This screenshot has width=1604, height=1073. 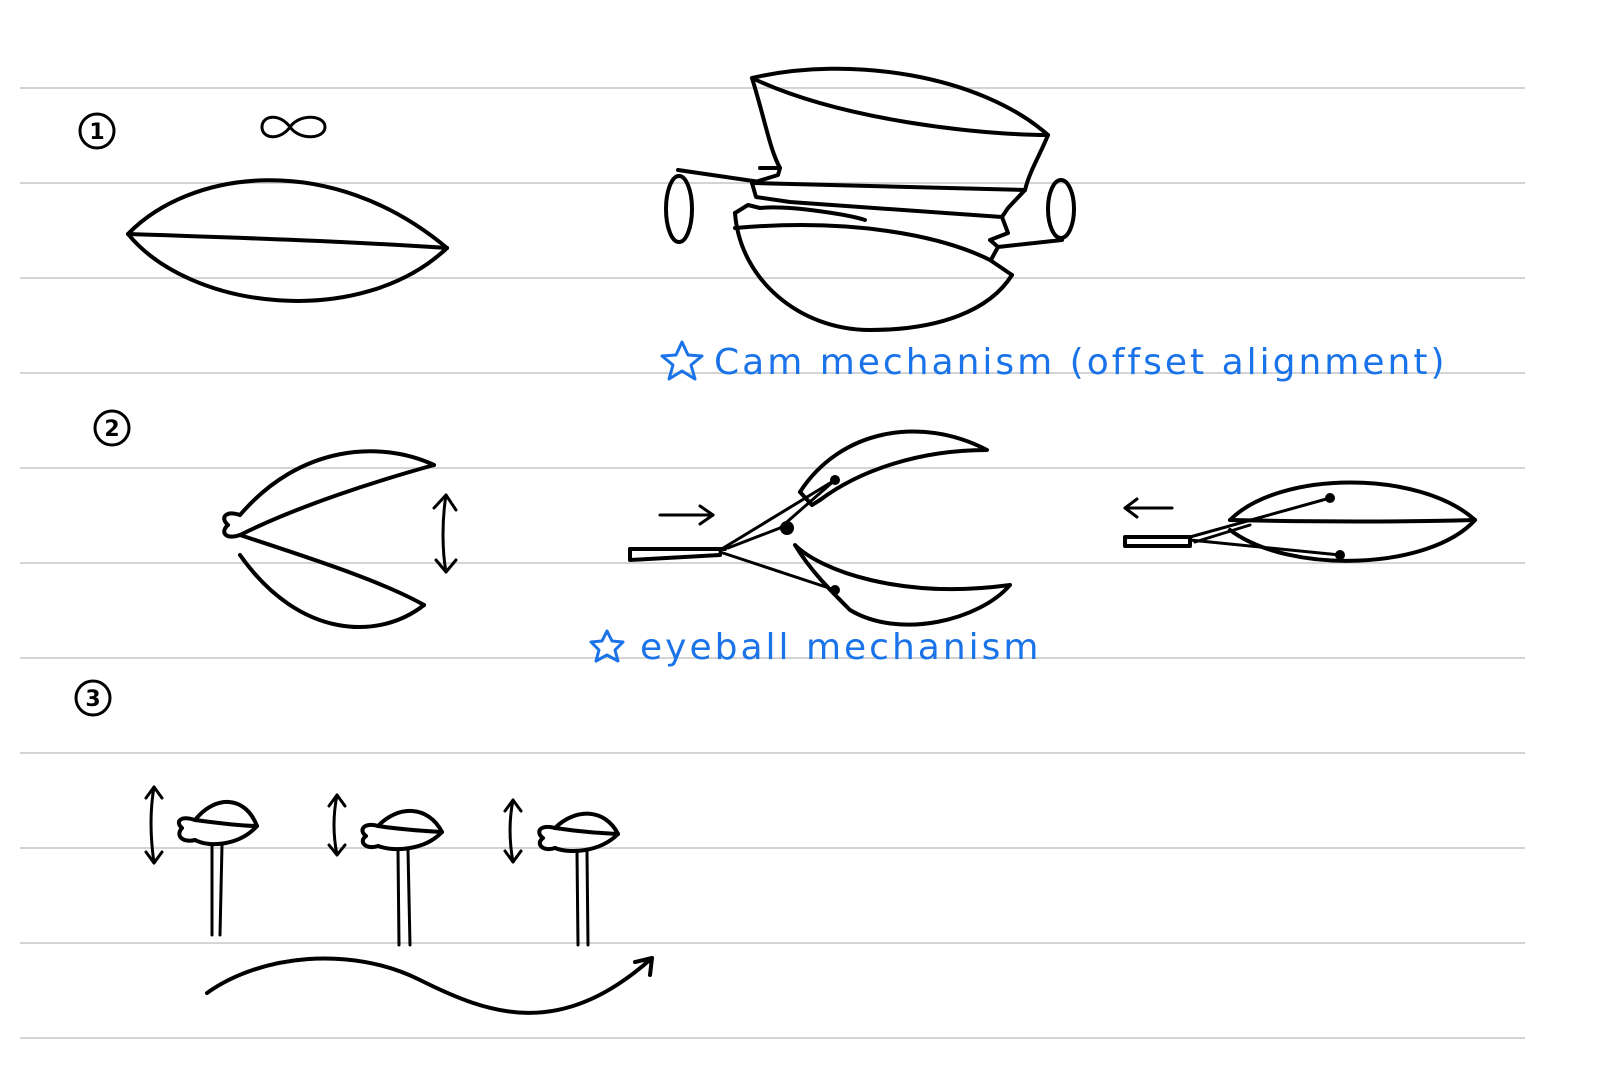 I want to click on svg-text: 2, so click(x=111, y=429).